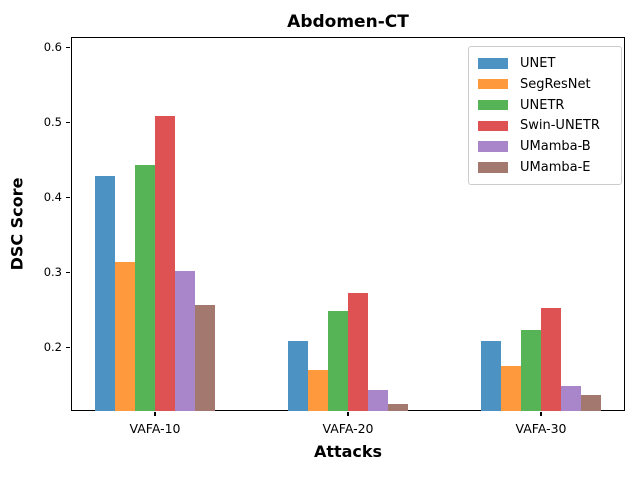  What do you see at coordinates (542, 105) in the screenshot?
I see `legend-label-unetr: UNETR` at bounding box center [542, 105].